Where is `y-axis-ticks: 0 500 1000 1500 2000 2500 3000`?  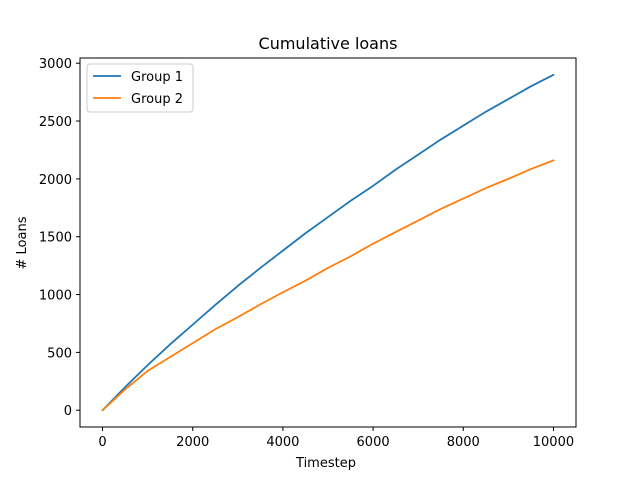
y-axis-ticks: 0 500 1000 1500 2000 2500 3000 is located at coordinates (59, 238).